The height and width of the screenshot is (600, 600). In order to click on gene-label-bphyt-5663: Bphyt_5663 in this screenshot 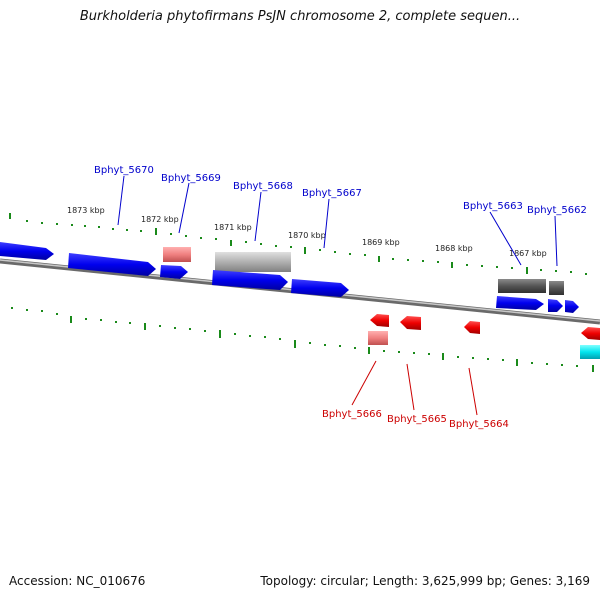, I will do `click(493, 206)`.